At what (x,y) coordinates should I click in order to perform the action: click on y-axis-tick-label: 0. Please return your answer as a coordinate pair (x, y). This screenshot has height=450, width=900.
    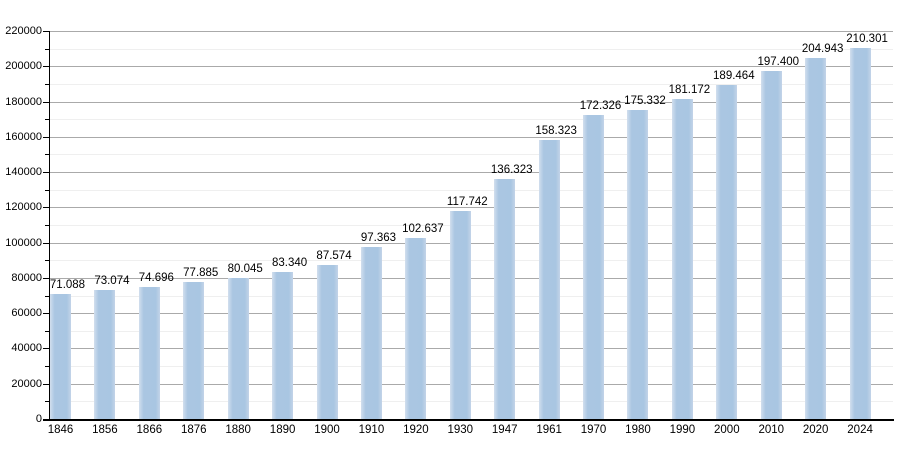
    Looking at the image, I should click on (38, 419).